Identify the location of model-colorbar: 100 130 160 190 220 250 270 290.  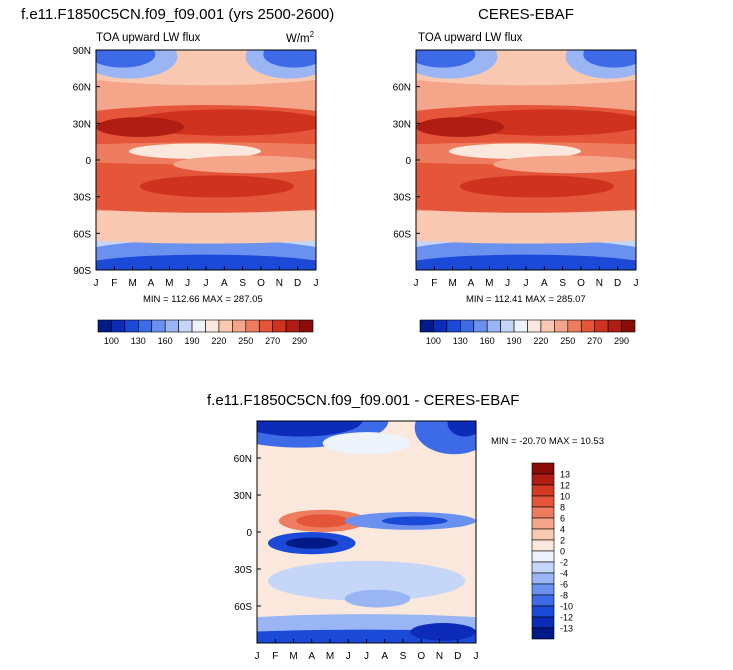
(205, 332).